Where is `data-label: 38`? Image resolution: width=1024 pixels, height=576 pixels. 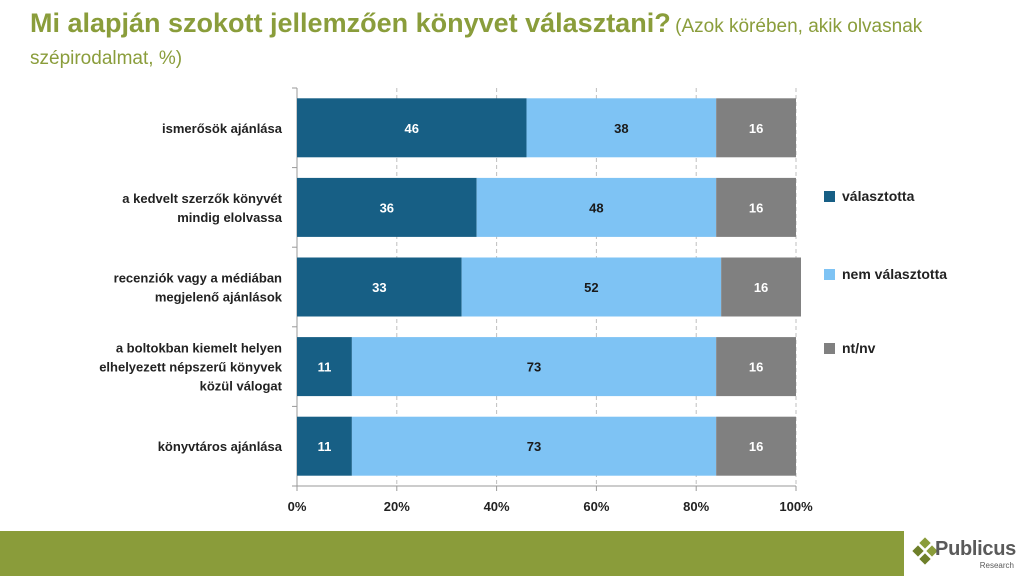
data-label: 38 is located at coordinates (621, 128).